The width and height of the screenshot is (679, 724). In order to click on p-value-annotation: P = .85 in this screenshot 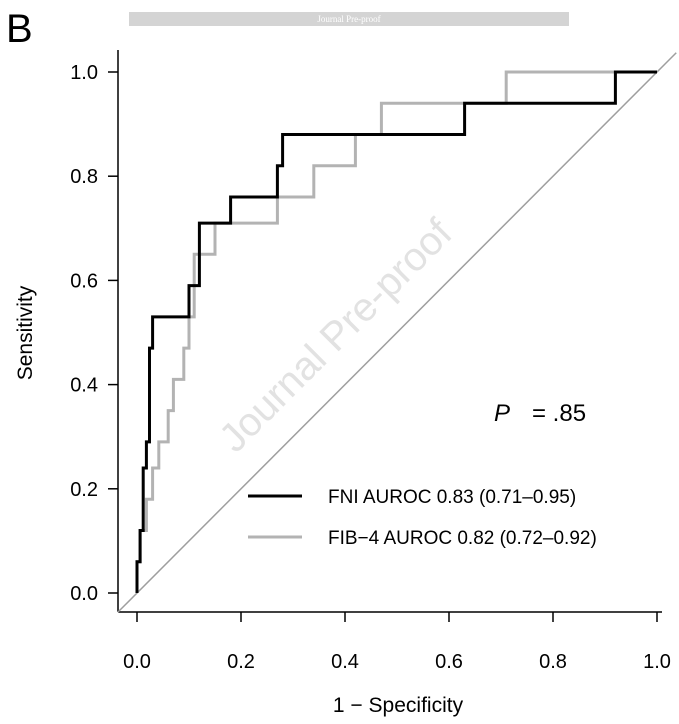, I will do `click(540, 413)`.